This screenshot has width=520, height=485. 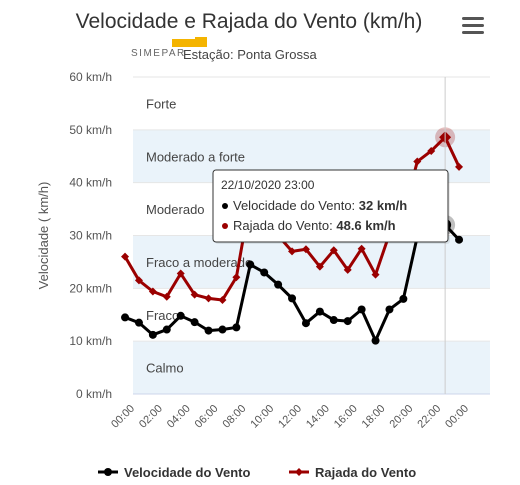 What do you see at coordinates (151, 417) in the screenshot?
I see `x-tick-label: 02:00` at bounding box center [151, 417].